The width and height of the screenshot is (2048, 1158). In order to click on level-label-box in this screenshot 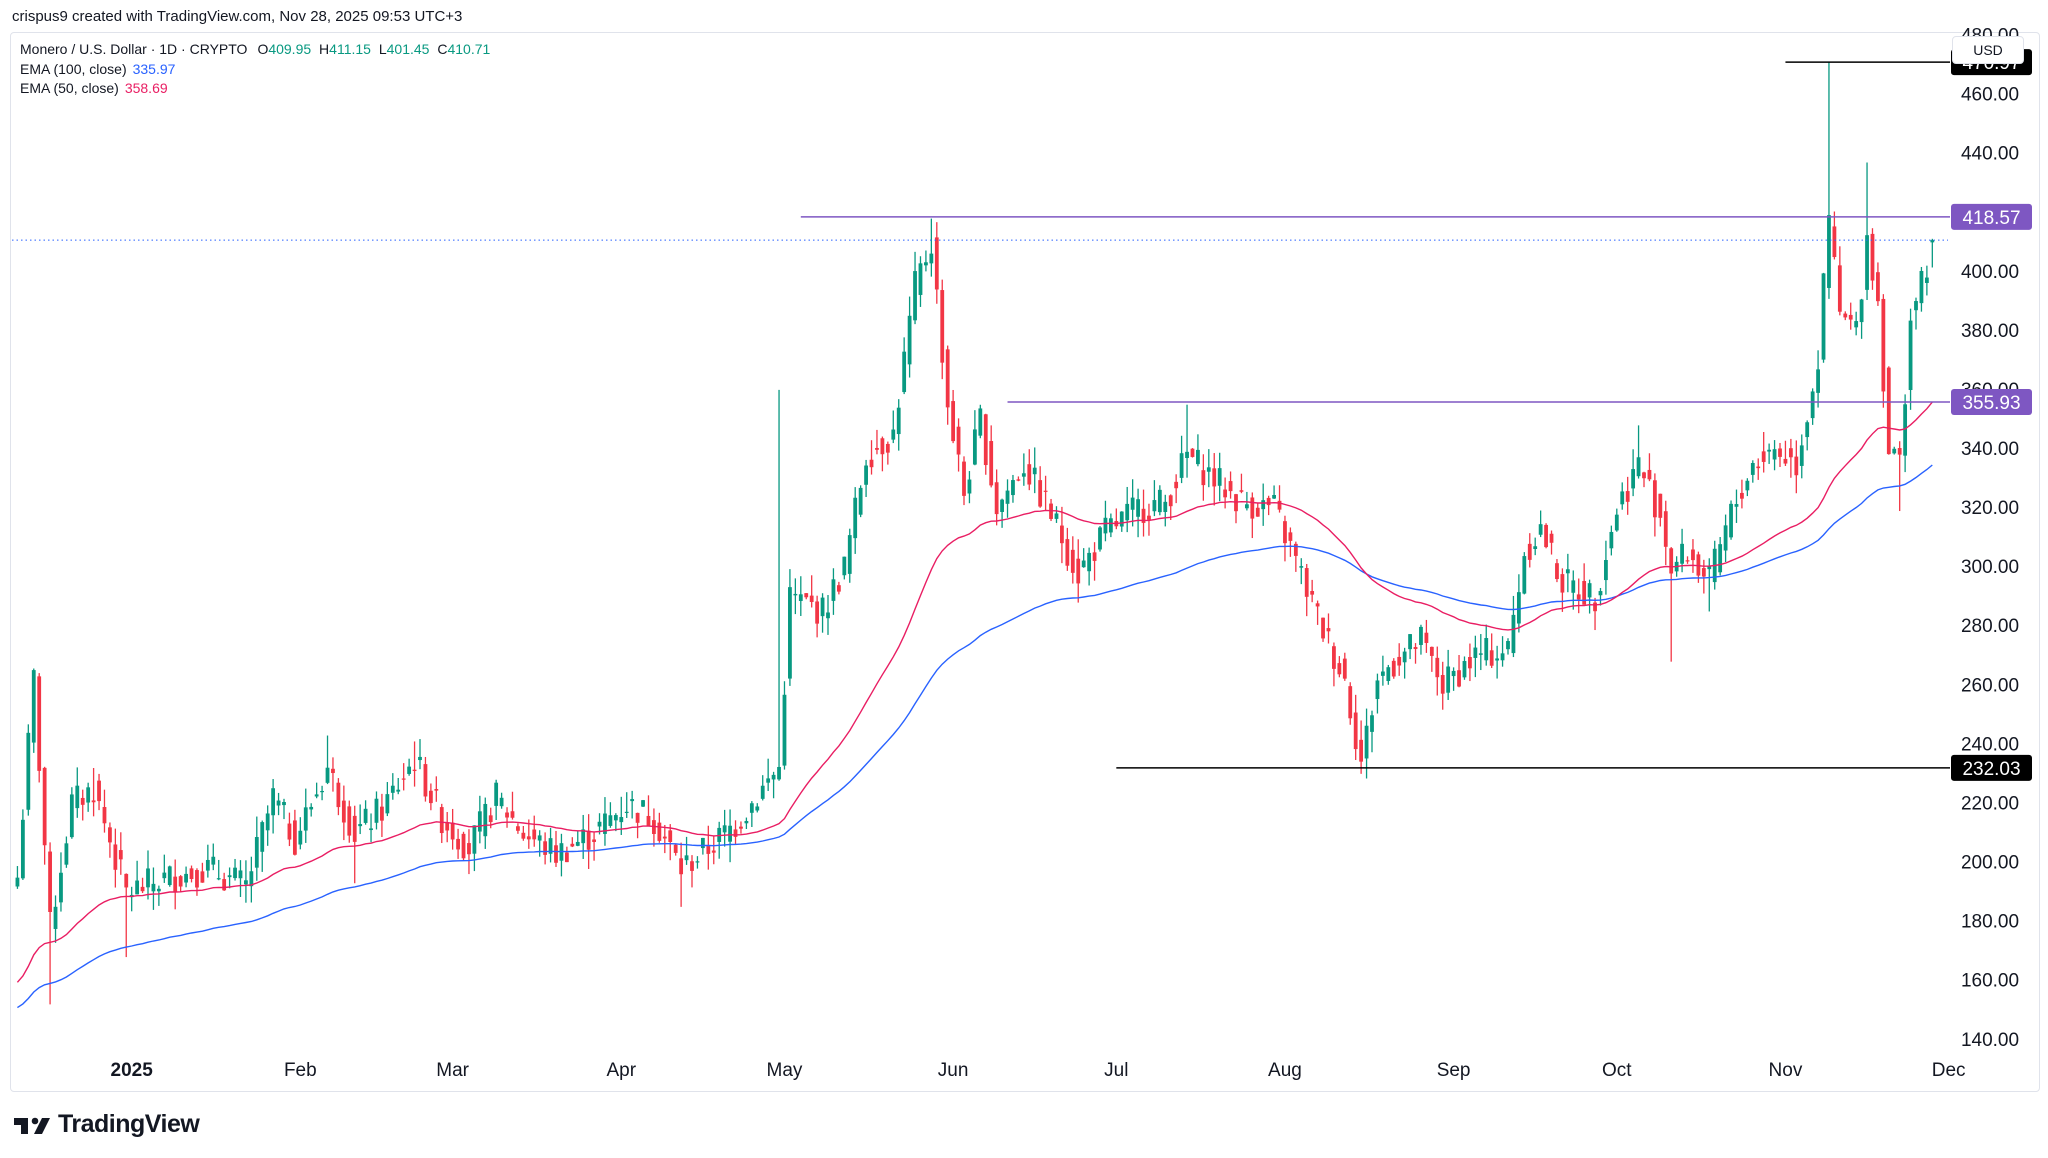, I will do `click(1991, 767)`.